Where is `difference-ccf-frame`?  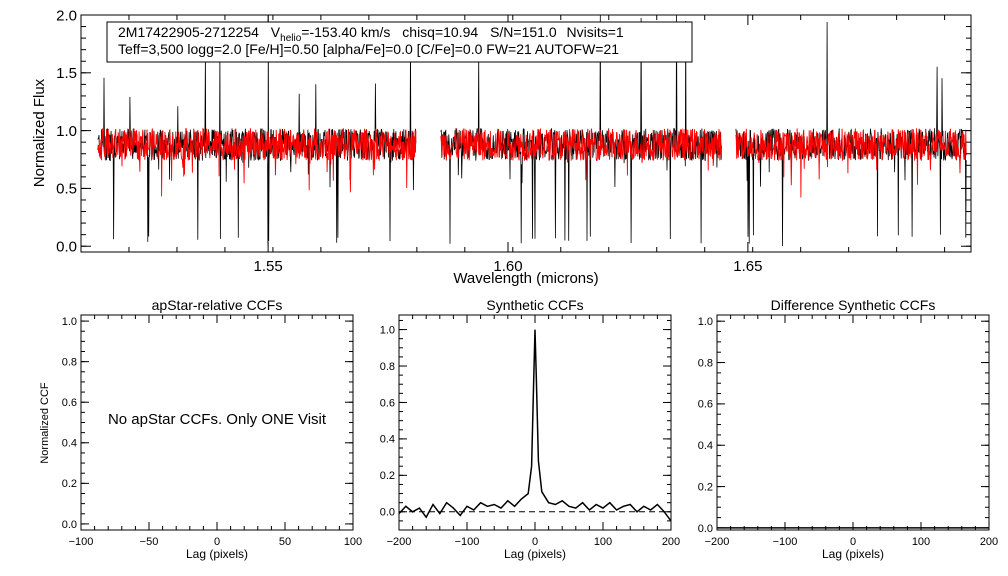 difference-ccf-frame is located at coordinates (853, 422).